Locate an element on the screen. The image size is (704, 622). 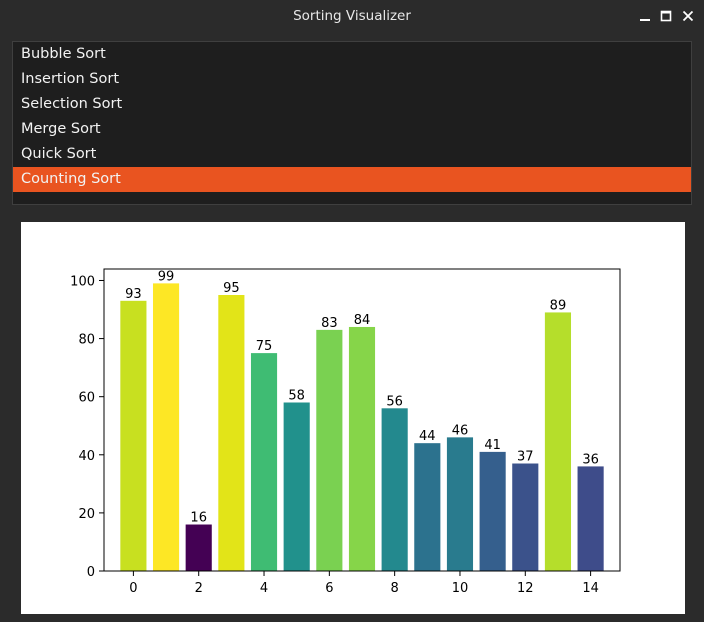
x-tick-label: 10 is located at coordinates (460, 588).